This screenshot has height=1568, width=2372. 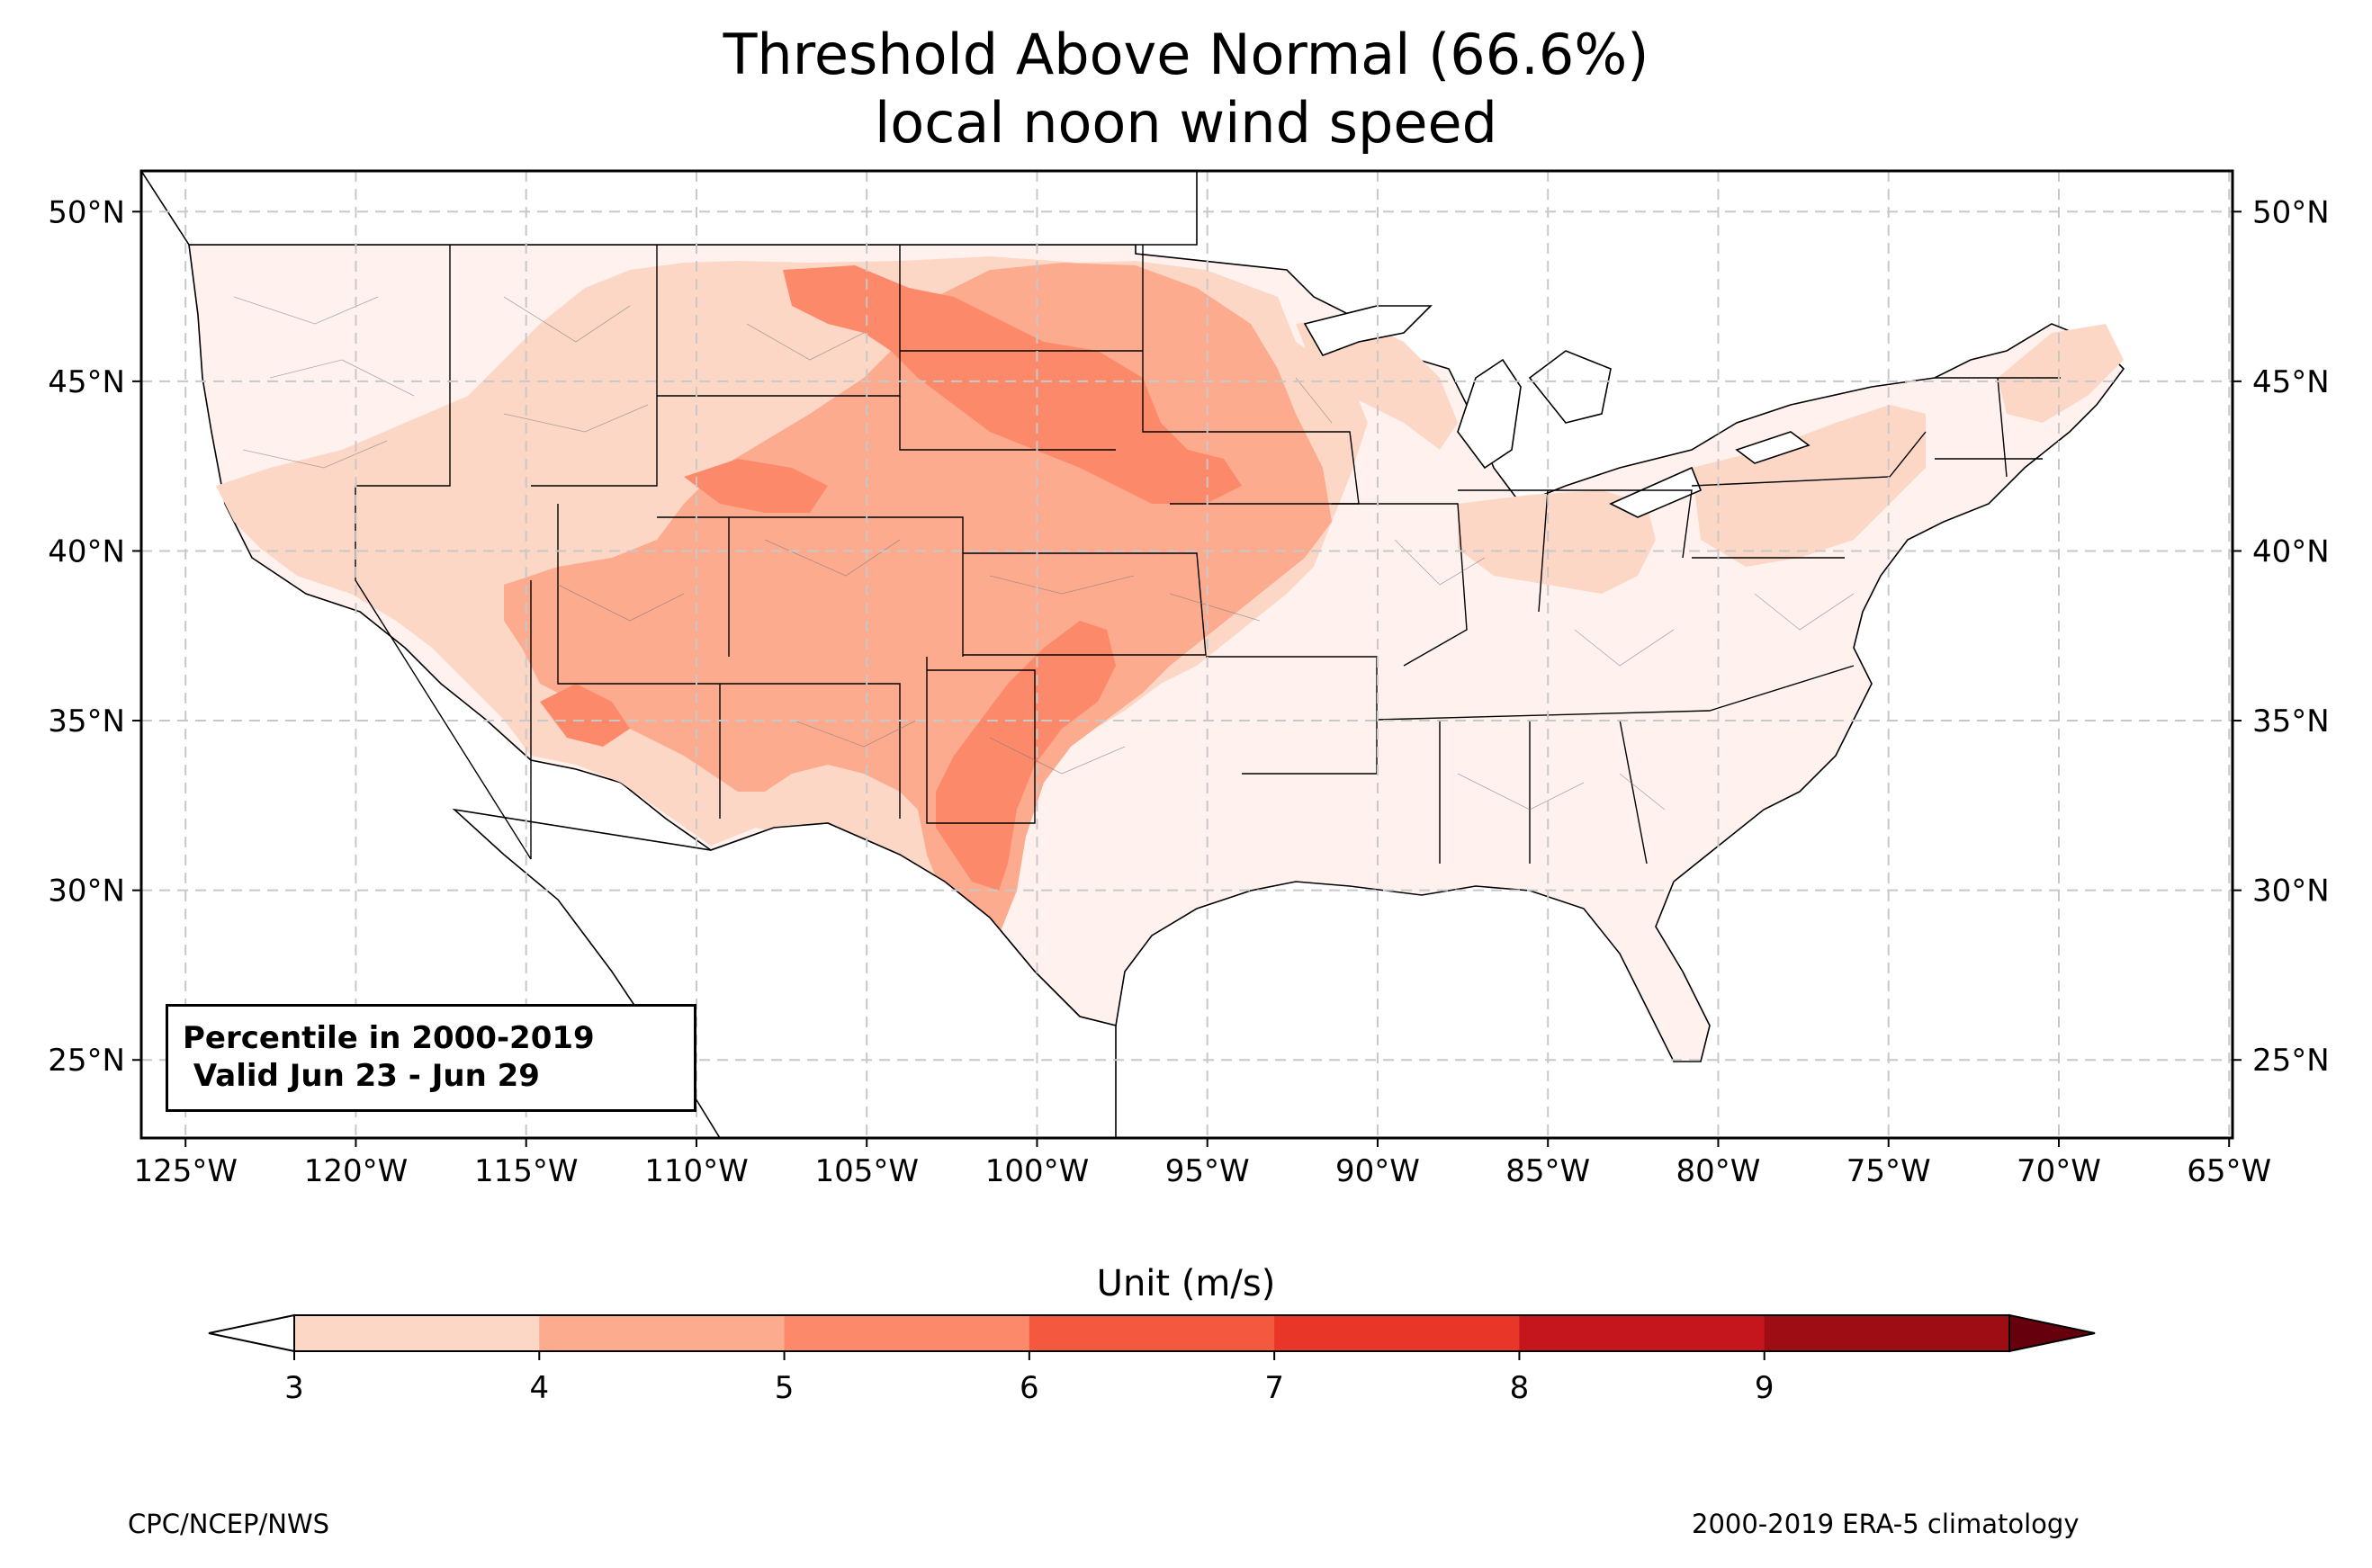 What do you see at coordinates (1152, 1359) in the screenshot?
I see `colorbar: 3 4 5 6 7 8 9` at bounding box center [1152, 1359].